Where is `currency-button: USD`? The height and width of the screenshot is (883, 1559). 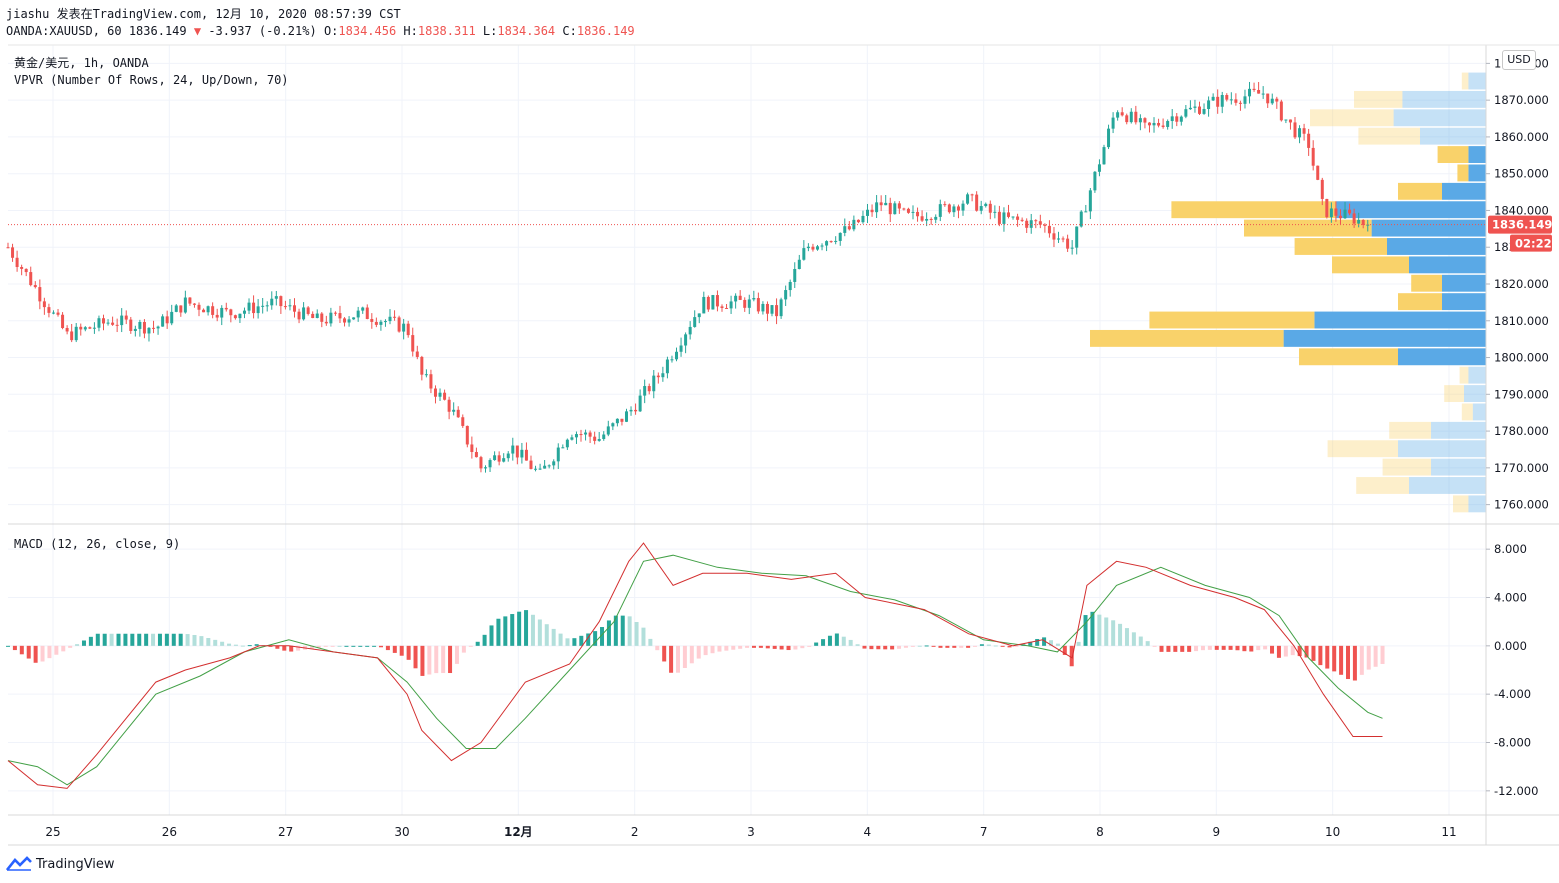 currency-button: USD is located at coordinates (1519, 60).